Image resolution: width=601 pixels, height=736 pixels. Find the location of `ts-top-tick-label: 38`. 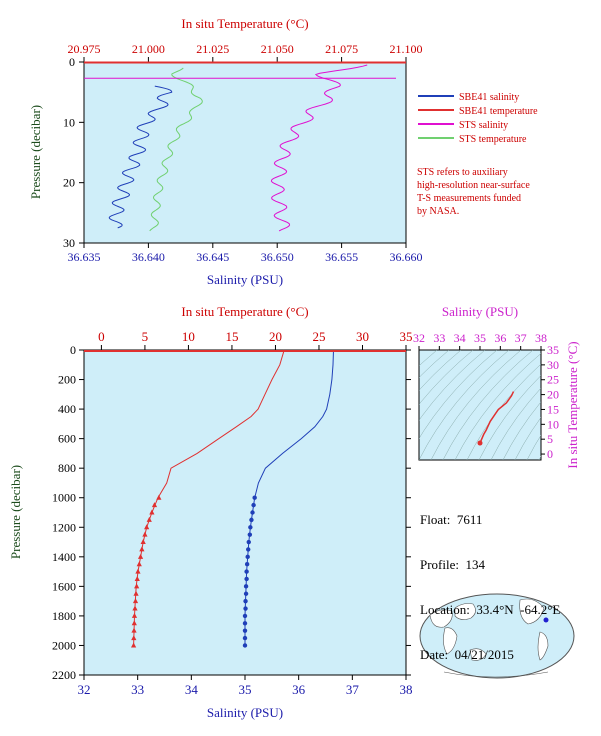

ts-top-tick-label: 38 is located at coordinates (541, 338).